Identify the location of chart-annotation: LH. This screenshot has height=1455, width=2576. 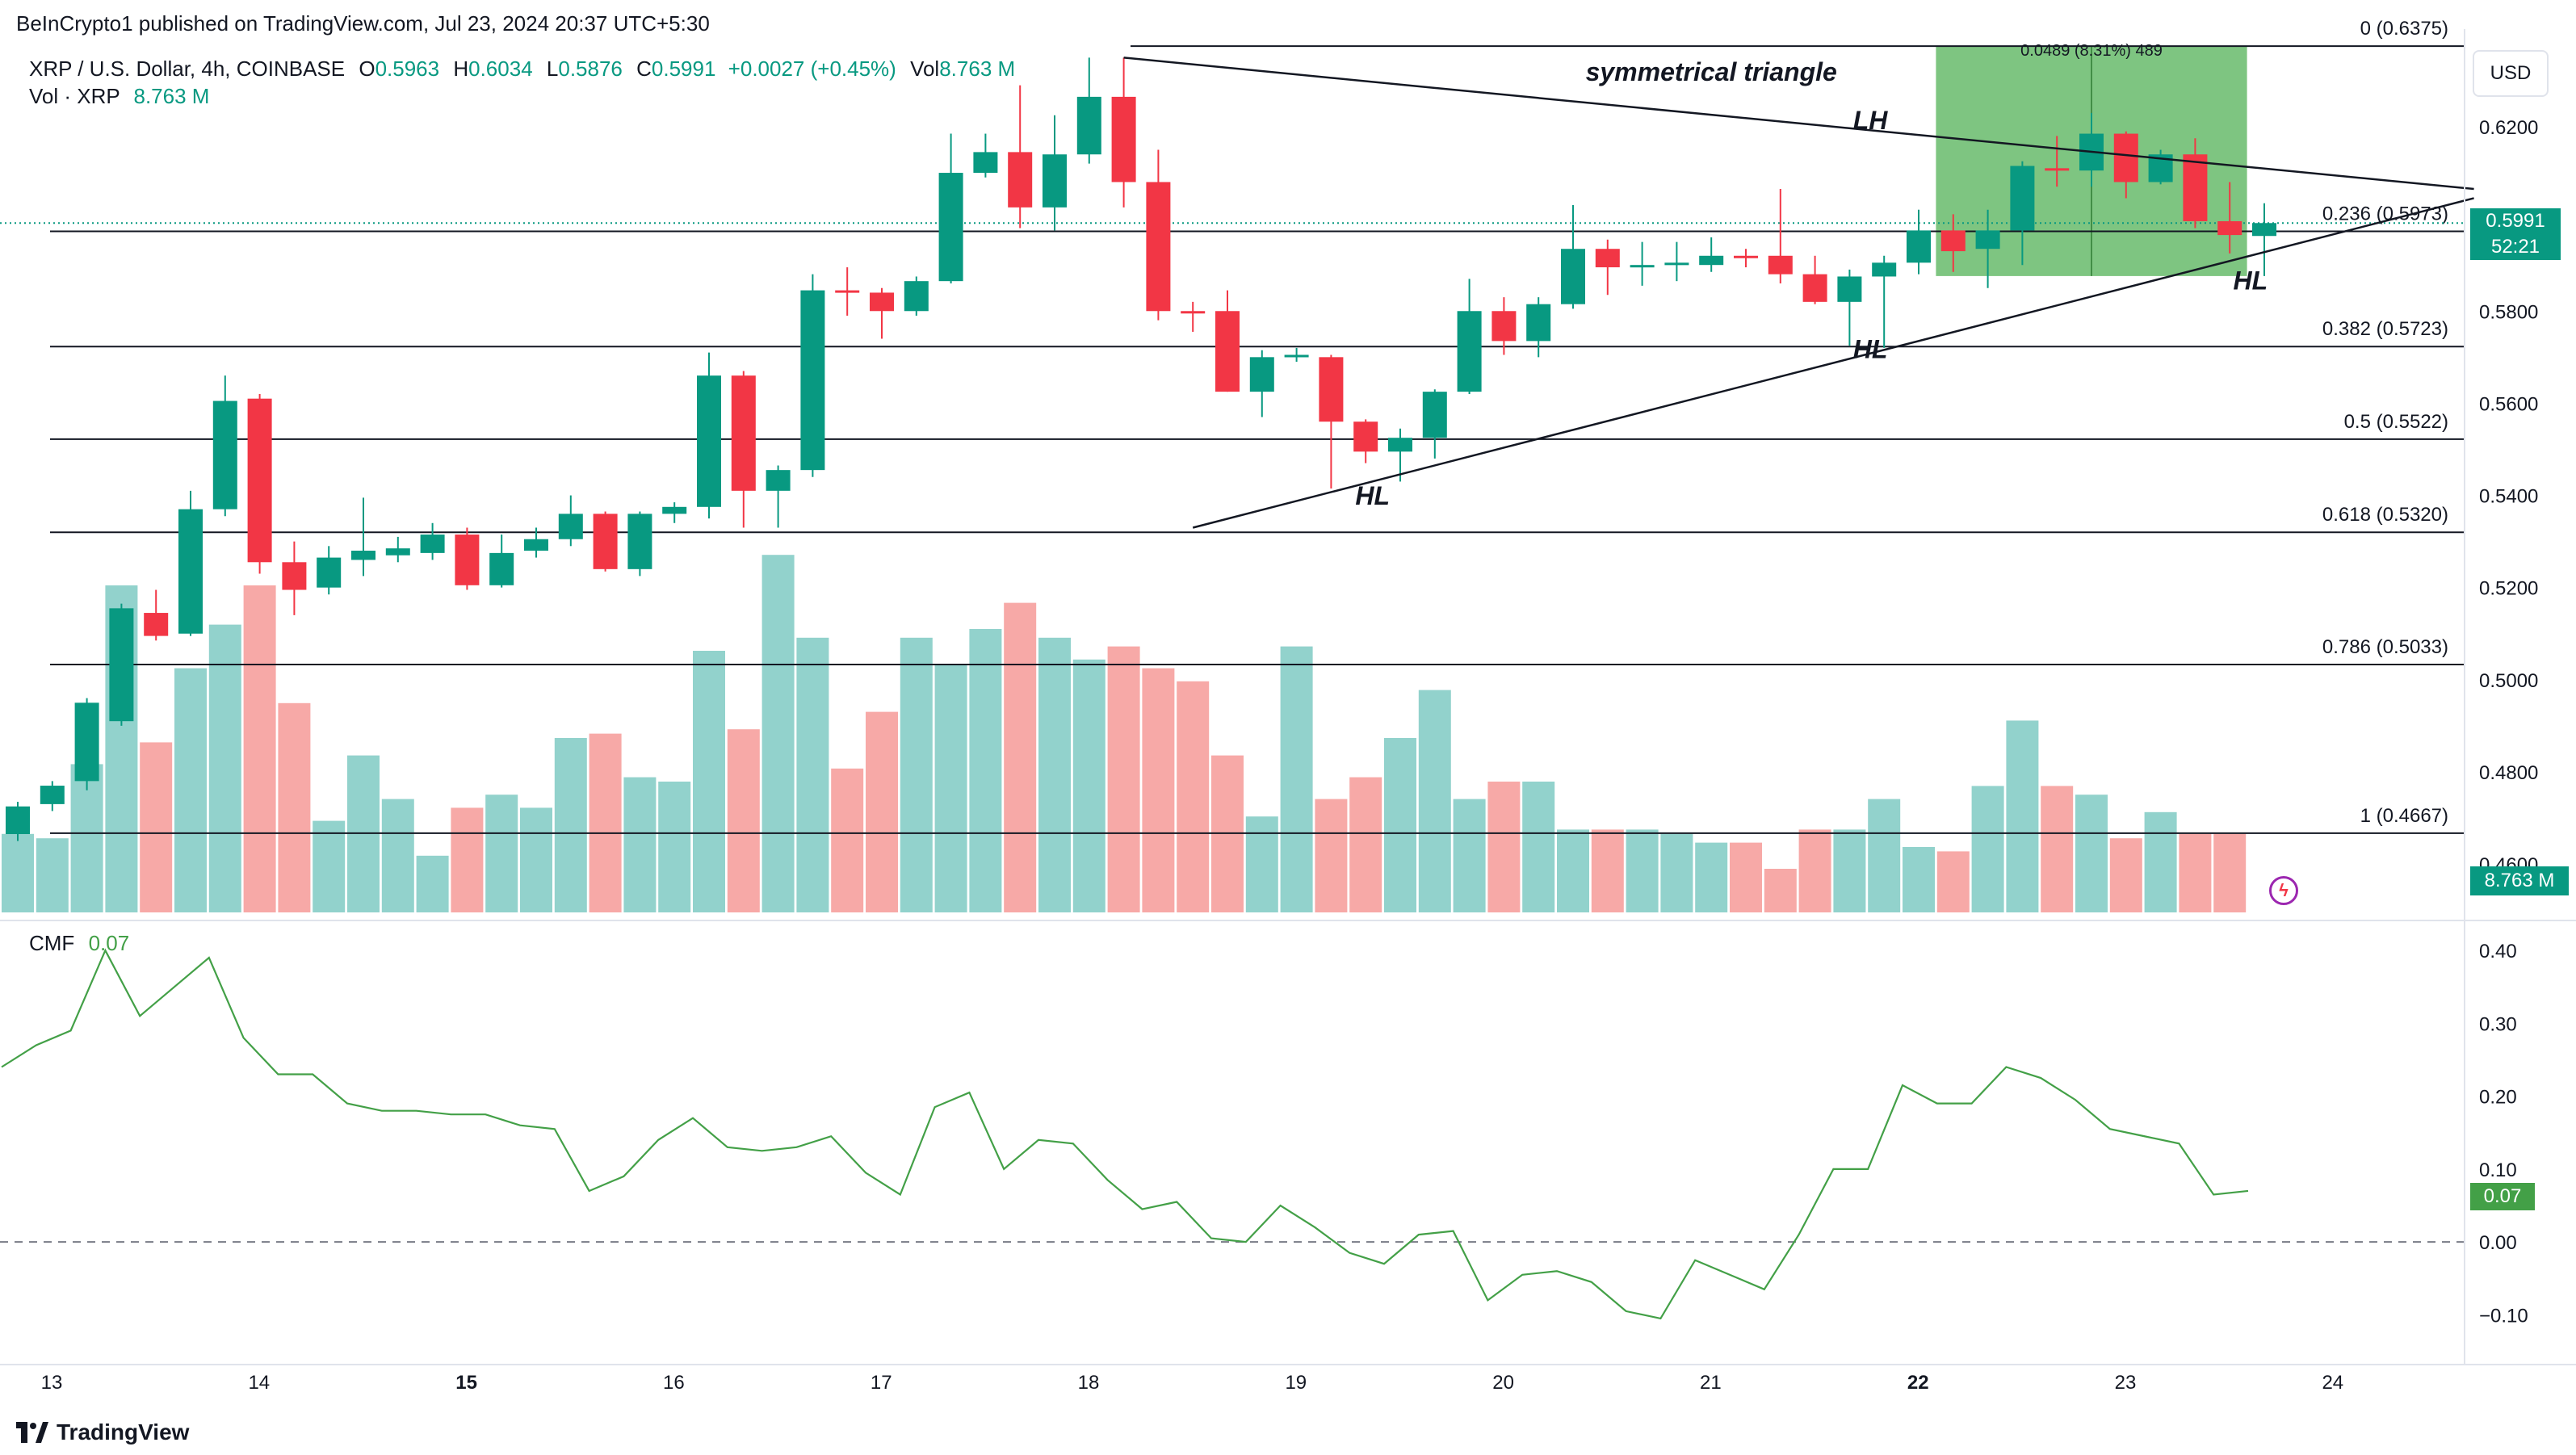
(1871, 120).